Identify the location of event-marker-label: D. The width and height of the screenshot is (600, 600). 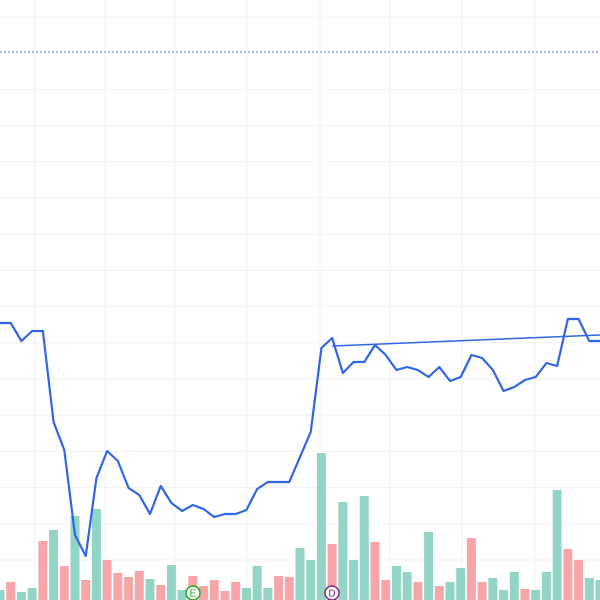
(331, 594).